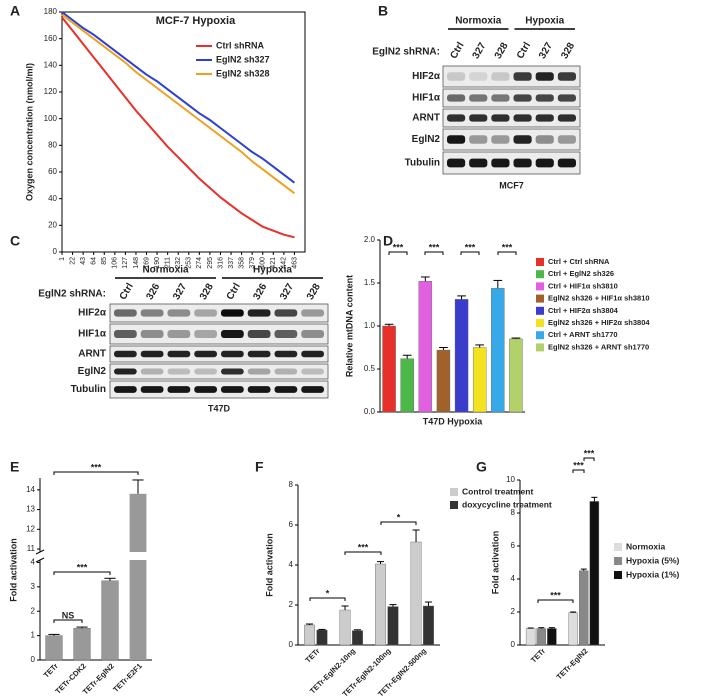  Describe the element at coordinates (370, 411) in the screenshot. I see `y-tick-label: 0.0` at that location.